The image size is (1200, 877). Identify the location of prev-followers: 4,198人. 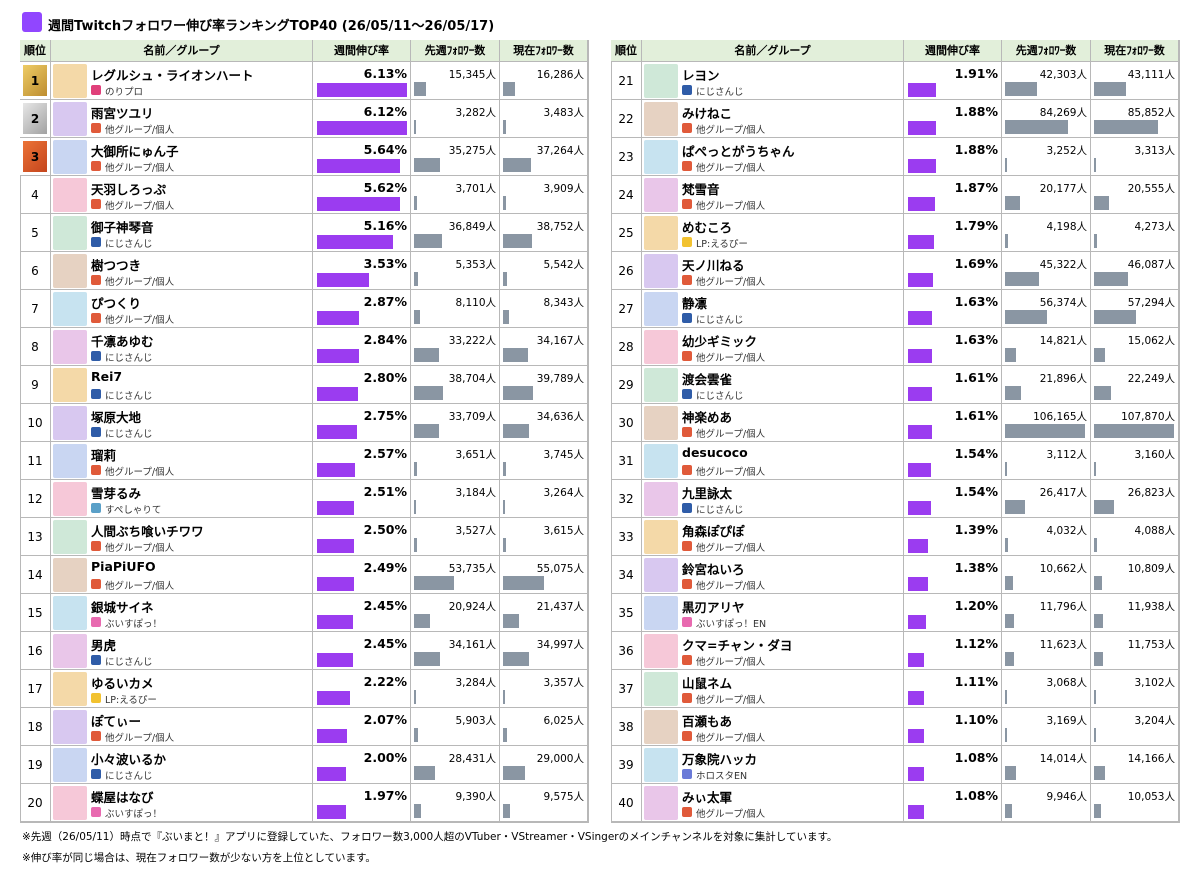
(1066, 227).